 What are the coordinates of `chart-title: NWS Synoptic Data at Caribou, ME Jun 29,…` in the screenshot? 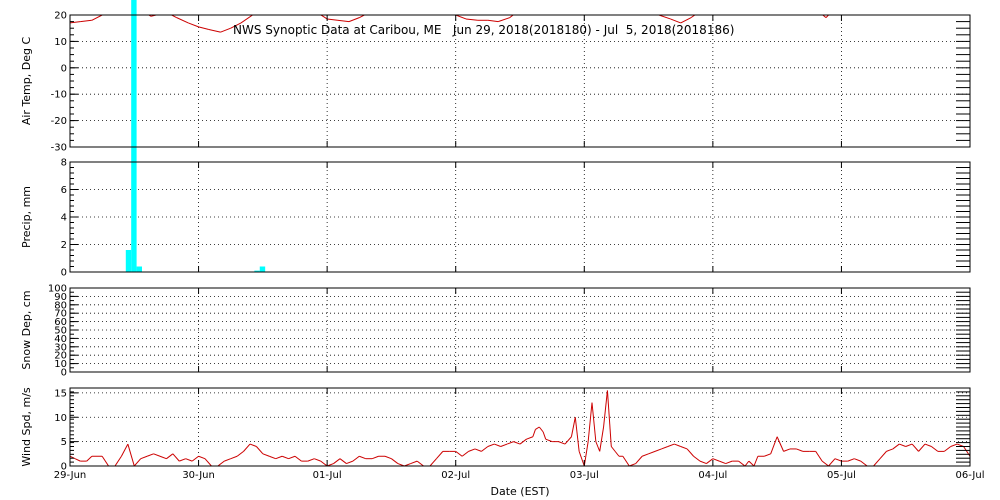 It's located at (483, 30).